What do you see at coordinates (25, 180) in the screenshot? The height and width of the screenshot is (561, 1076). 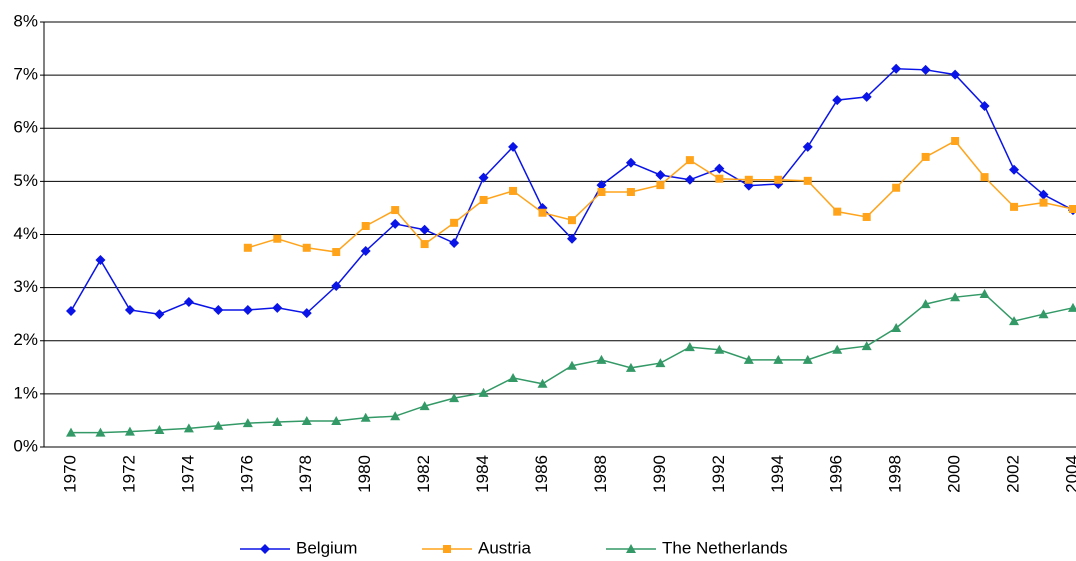 I see `y-tick-label: 5%` at bounding box center [25, 180].